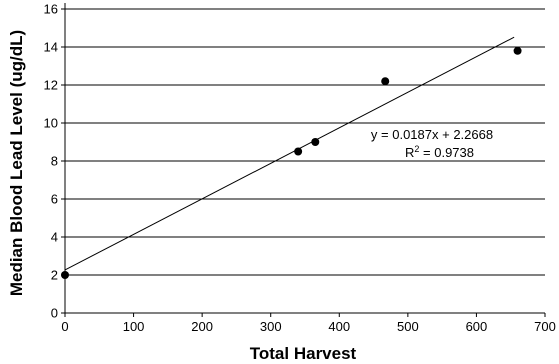 This screenshot has width=559, height=364. What do you see at coordinates (545, 326) in the screenshot?
I see `x-tick-label-700: 700` at bounding box center [545, 326].